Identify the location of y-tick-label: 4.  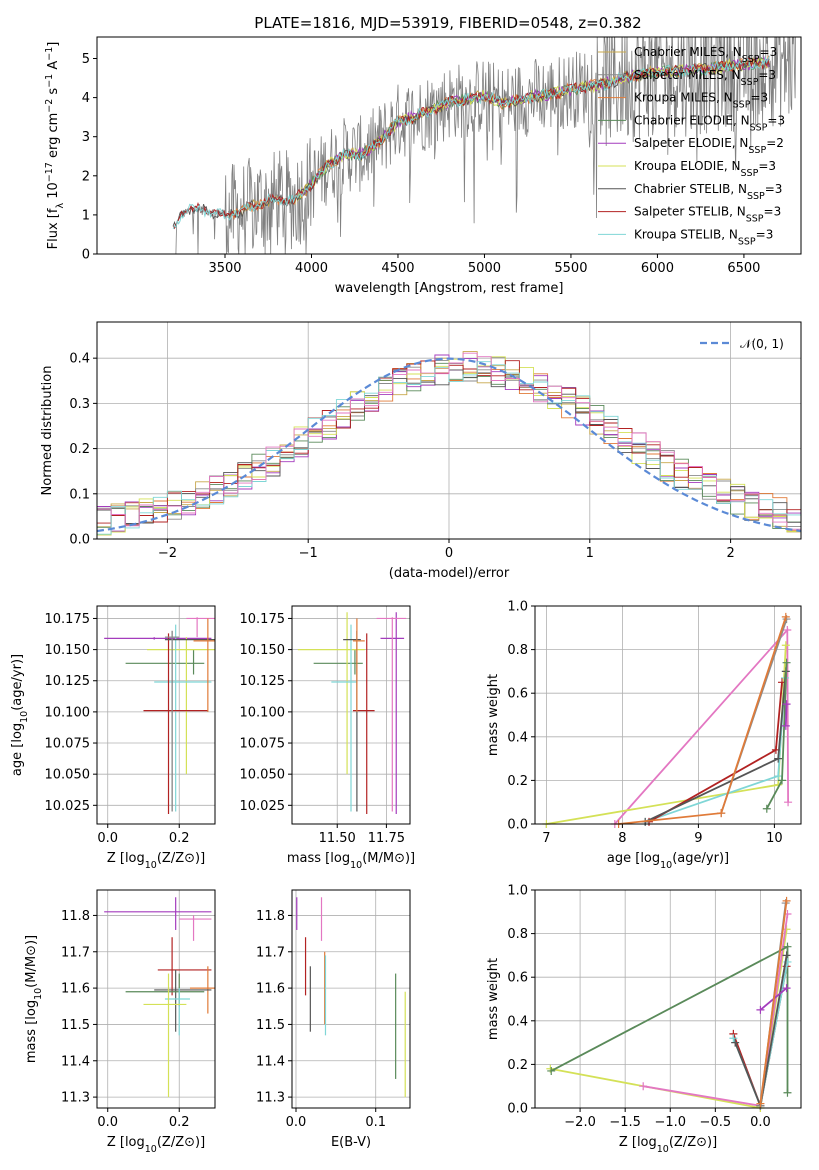
(86, 98).